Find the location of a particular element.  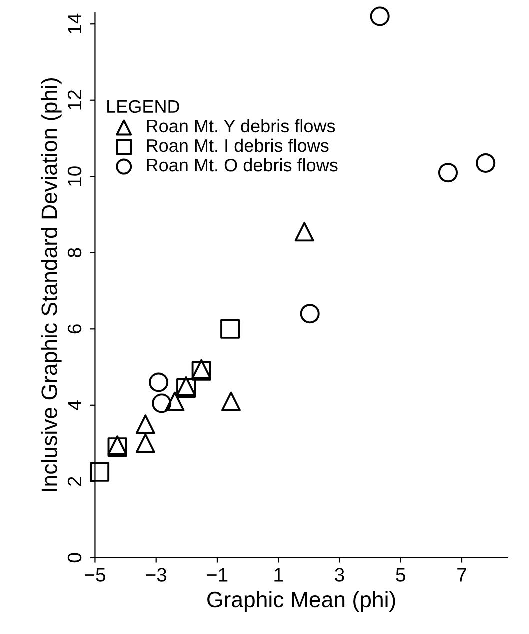

x-tick-label: 1 is located at coordinates (279, 575).